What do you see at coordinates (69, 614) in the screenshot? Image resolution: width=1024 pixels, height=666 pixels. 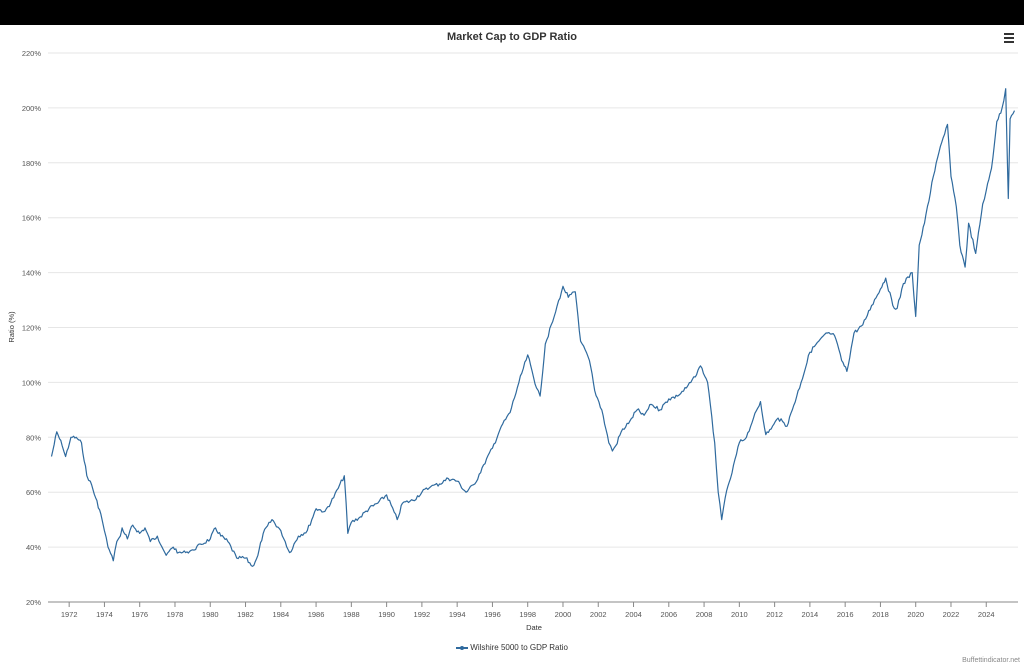 I see `x-tick-label: 1972` at bounding box center [69, 614].